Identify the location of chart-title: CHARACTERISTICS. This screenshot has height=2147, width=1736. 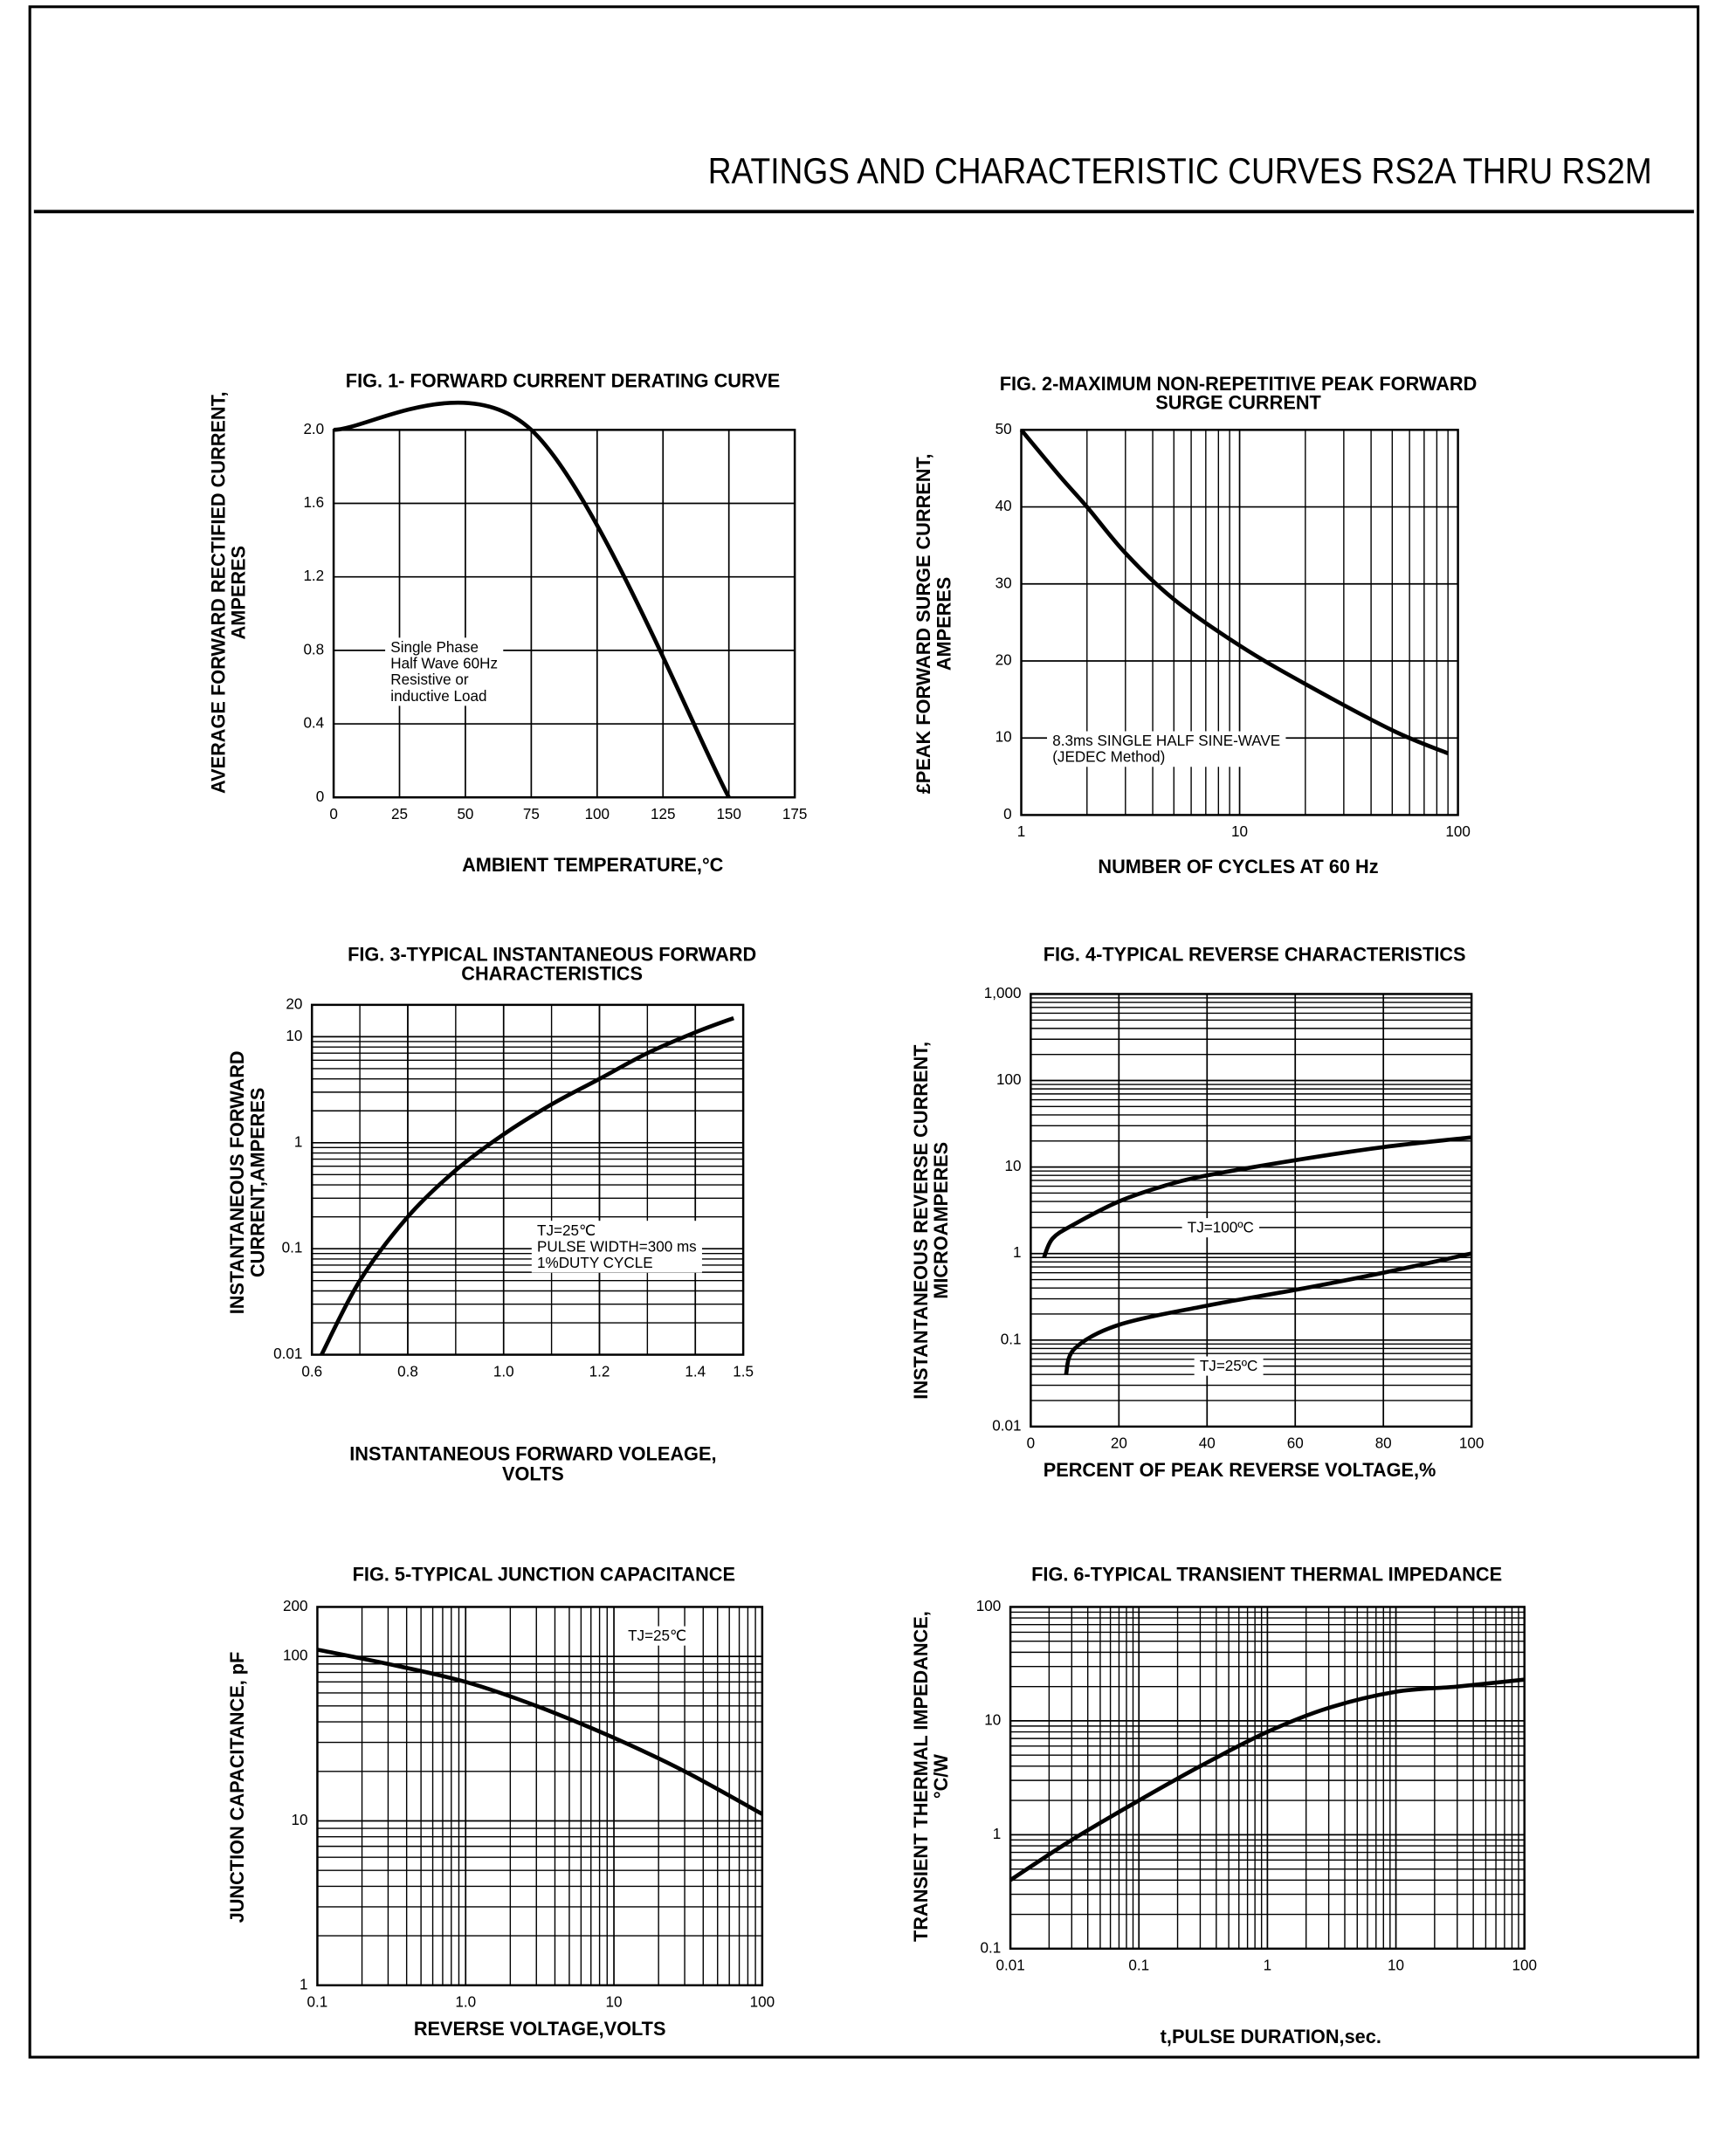
(552, 973).